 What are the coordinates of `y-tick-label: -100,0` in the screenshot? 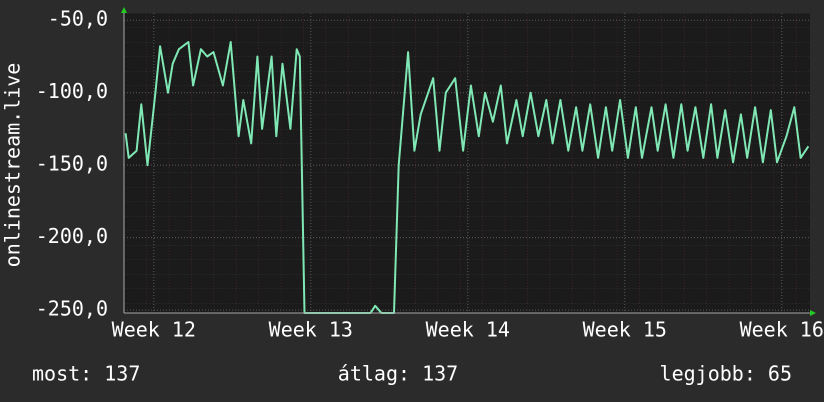 It's located at (72, 91).